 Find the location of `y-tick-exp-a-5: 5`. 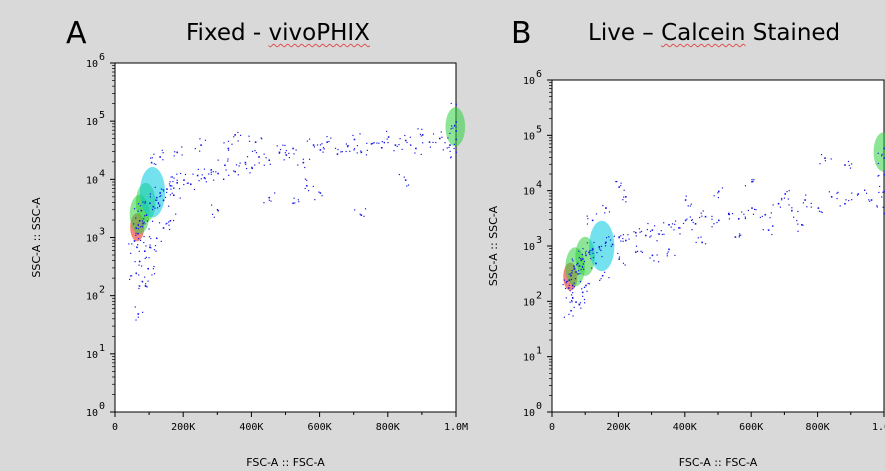

y-tick-exp-a-5: 5 is located at coordinates (102, 115).